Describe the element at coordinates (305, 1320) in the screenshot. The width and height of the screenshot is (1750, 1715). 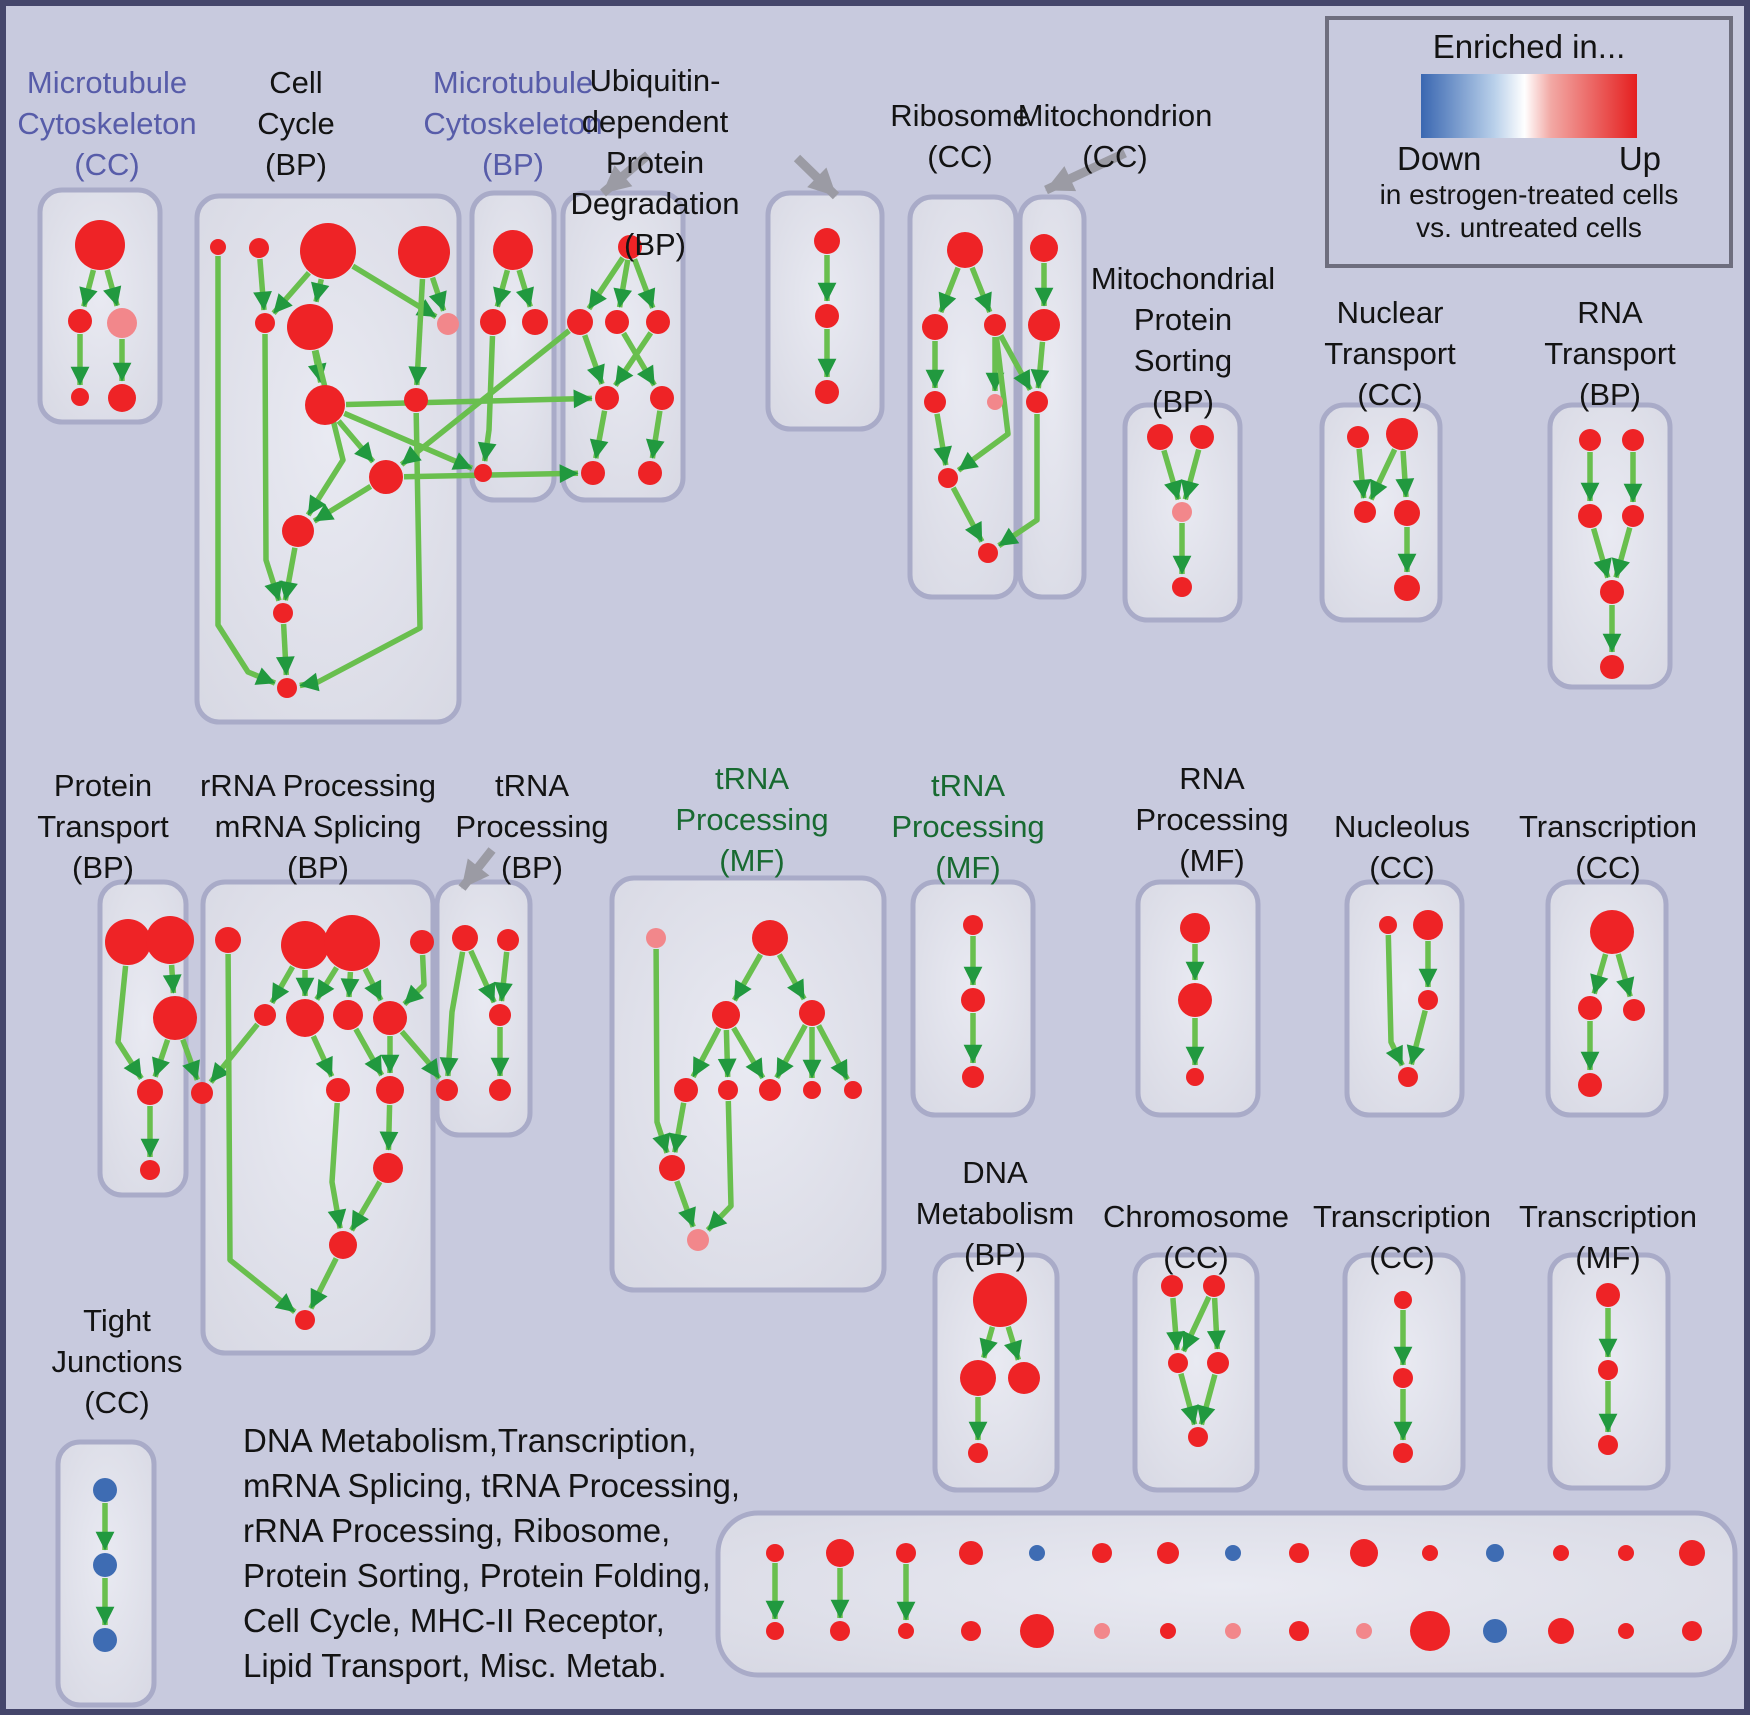
I see `node-rrna-processing-w` at that location.